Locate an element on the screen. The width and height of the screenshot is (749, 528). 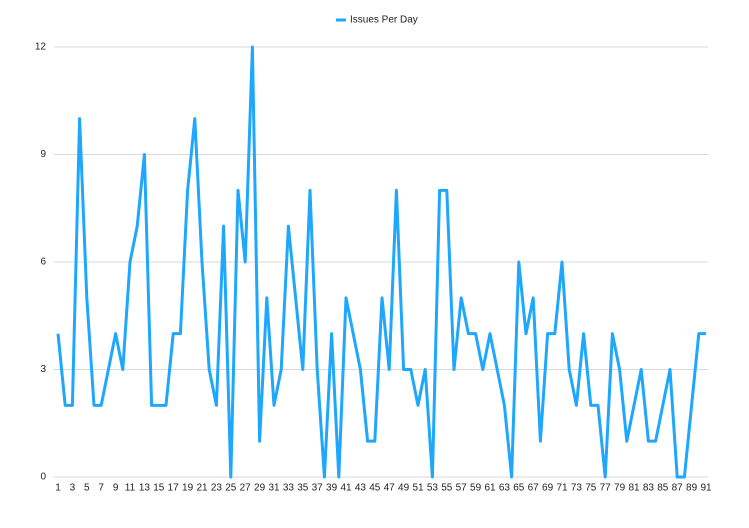
x-tick-label: 47 is located at coordinates (390, 488).